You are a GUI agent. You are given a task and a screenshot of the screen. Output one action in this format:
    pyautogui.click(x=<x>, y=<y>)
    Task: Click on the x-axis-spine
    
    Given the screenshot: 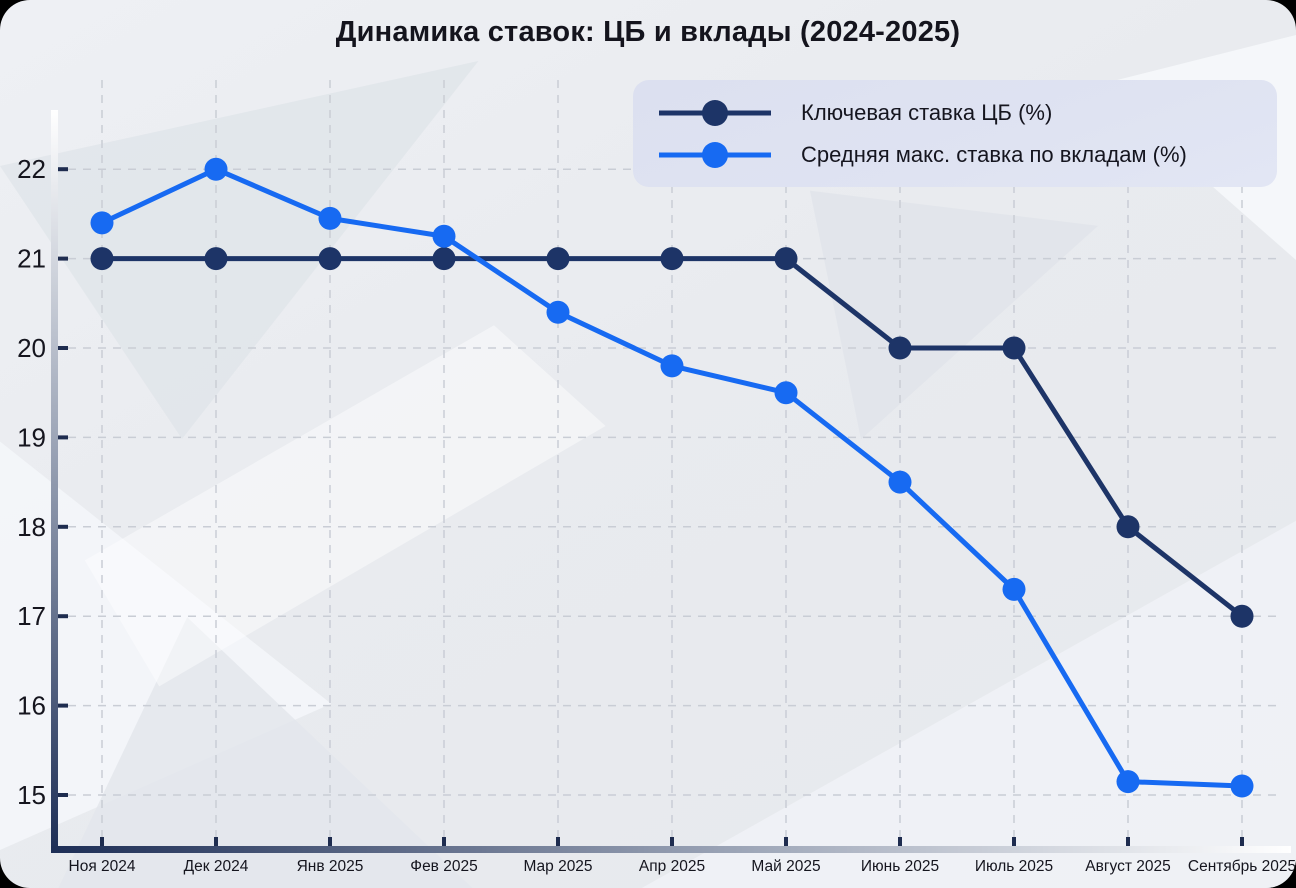 What is the action you would take?
    pyautogui.click(x=671, y=849)
    